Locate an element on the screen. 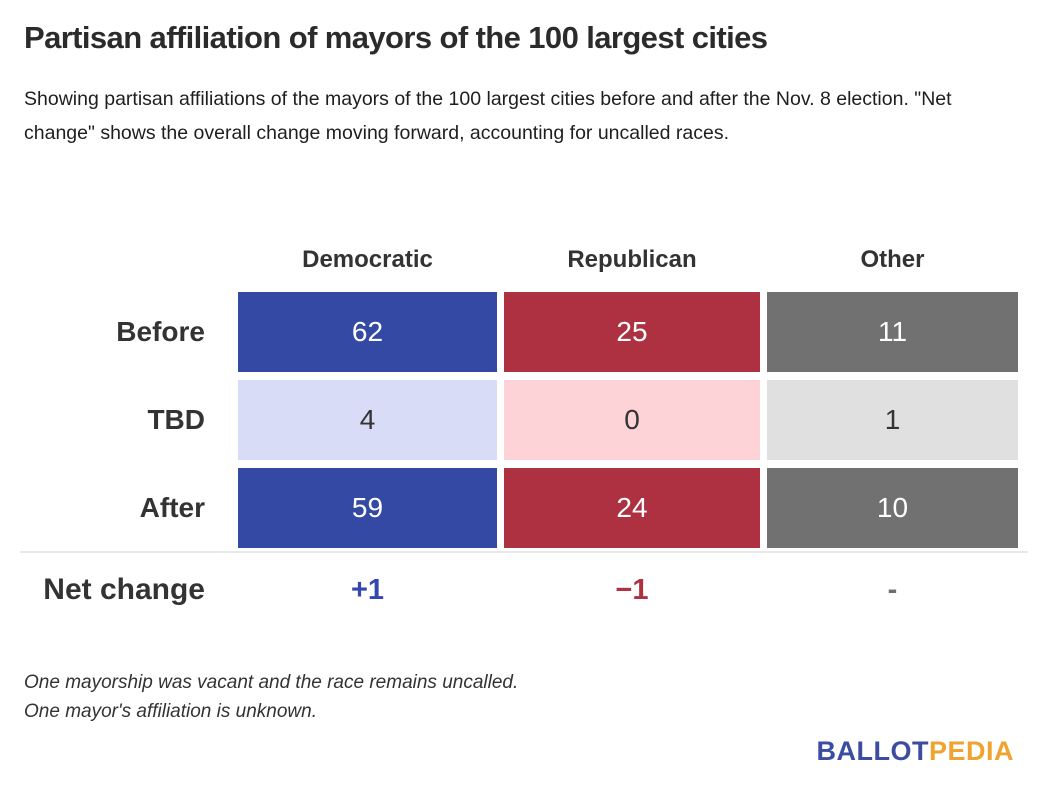 This screenshot has height=798, width=1040. column-header-other: Other is located at coordinates (892, 259).